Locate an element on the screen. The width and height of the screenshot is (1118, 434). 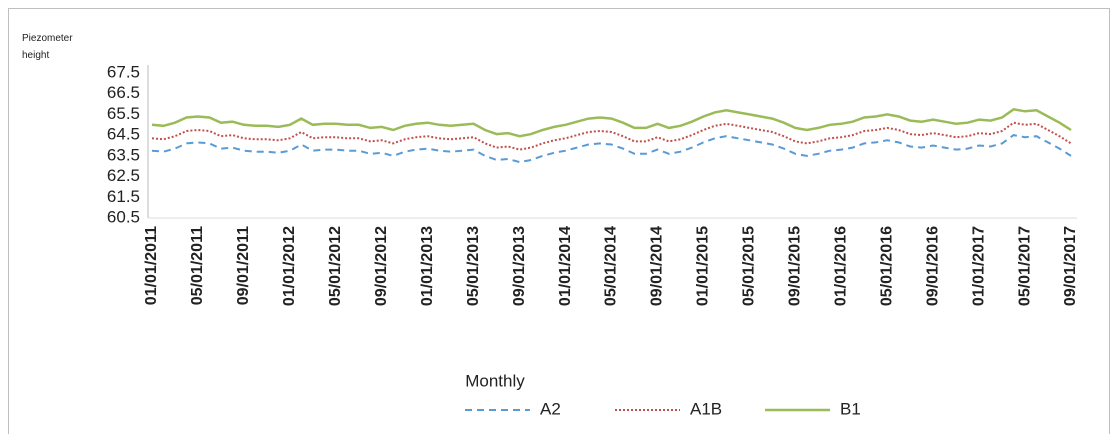
x-tick-label: 01/01/2017 is located at coordinates (978, 266).